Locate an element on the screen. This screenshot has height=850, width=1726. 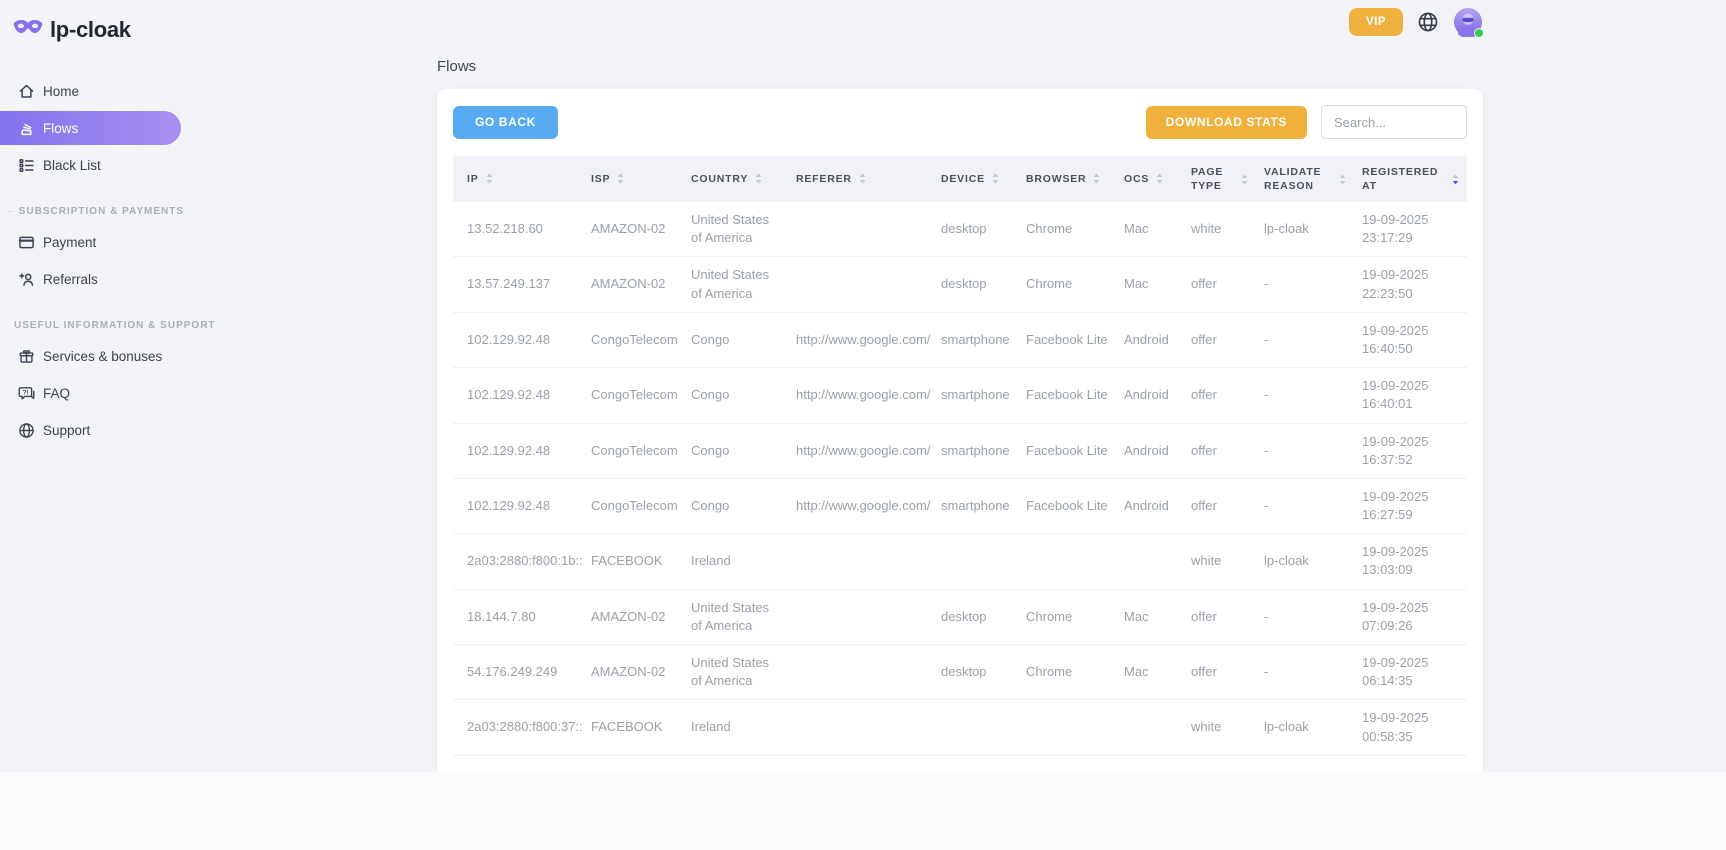
col-header-registered-at: REGISTERED AT is located at coordinates (1410, 179).